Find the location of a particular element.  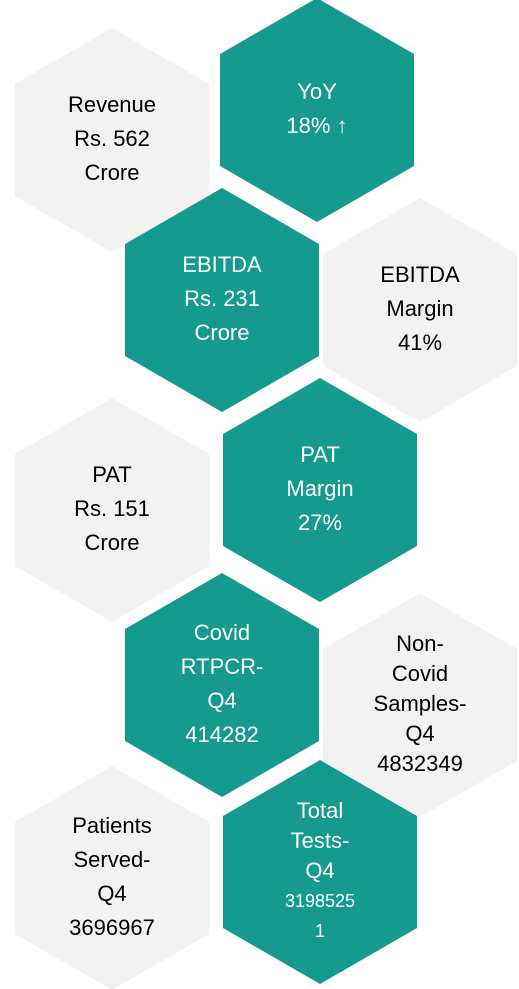

hexagon-text: Patients is located at coordinates (112, 825).